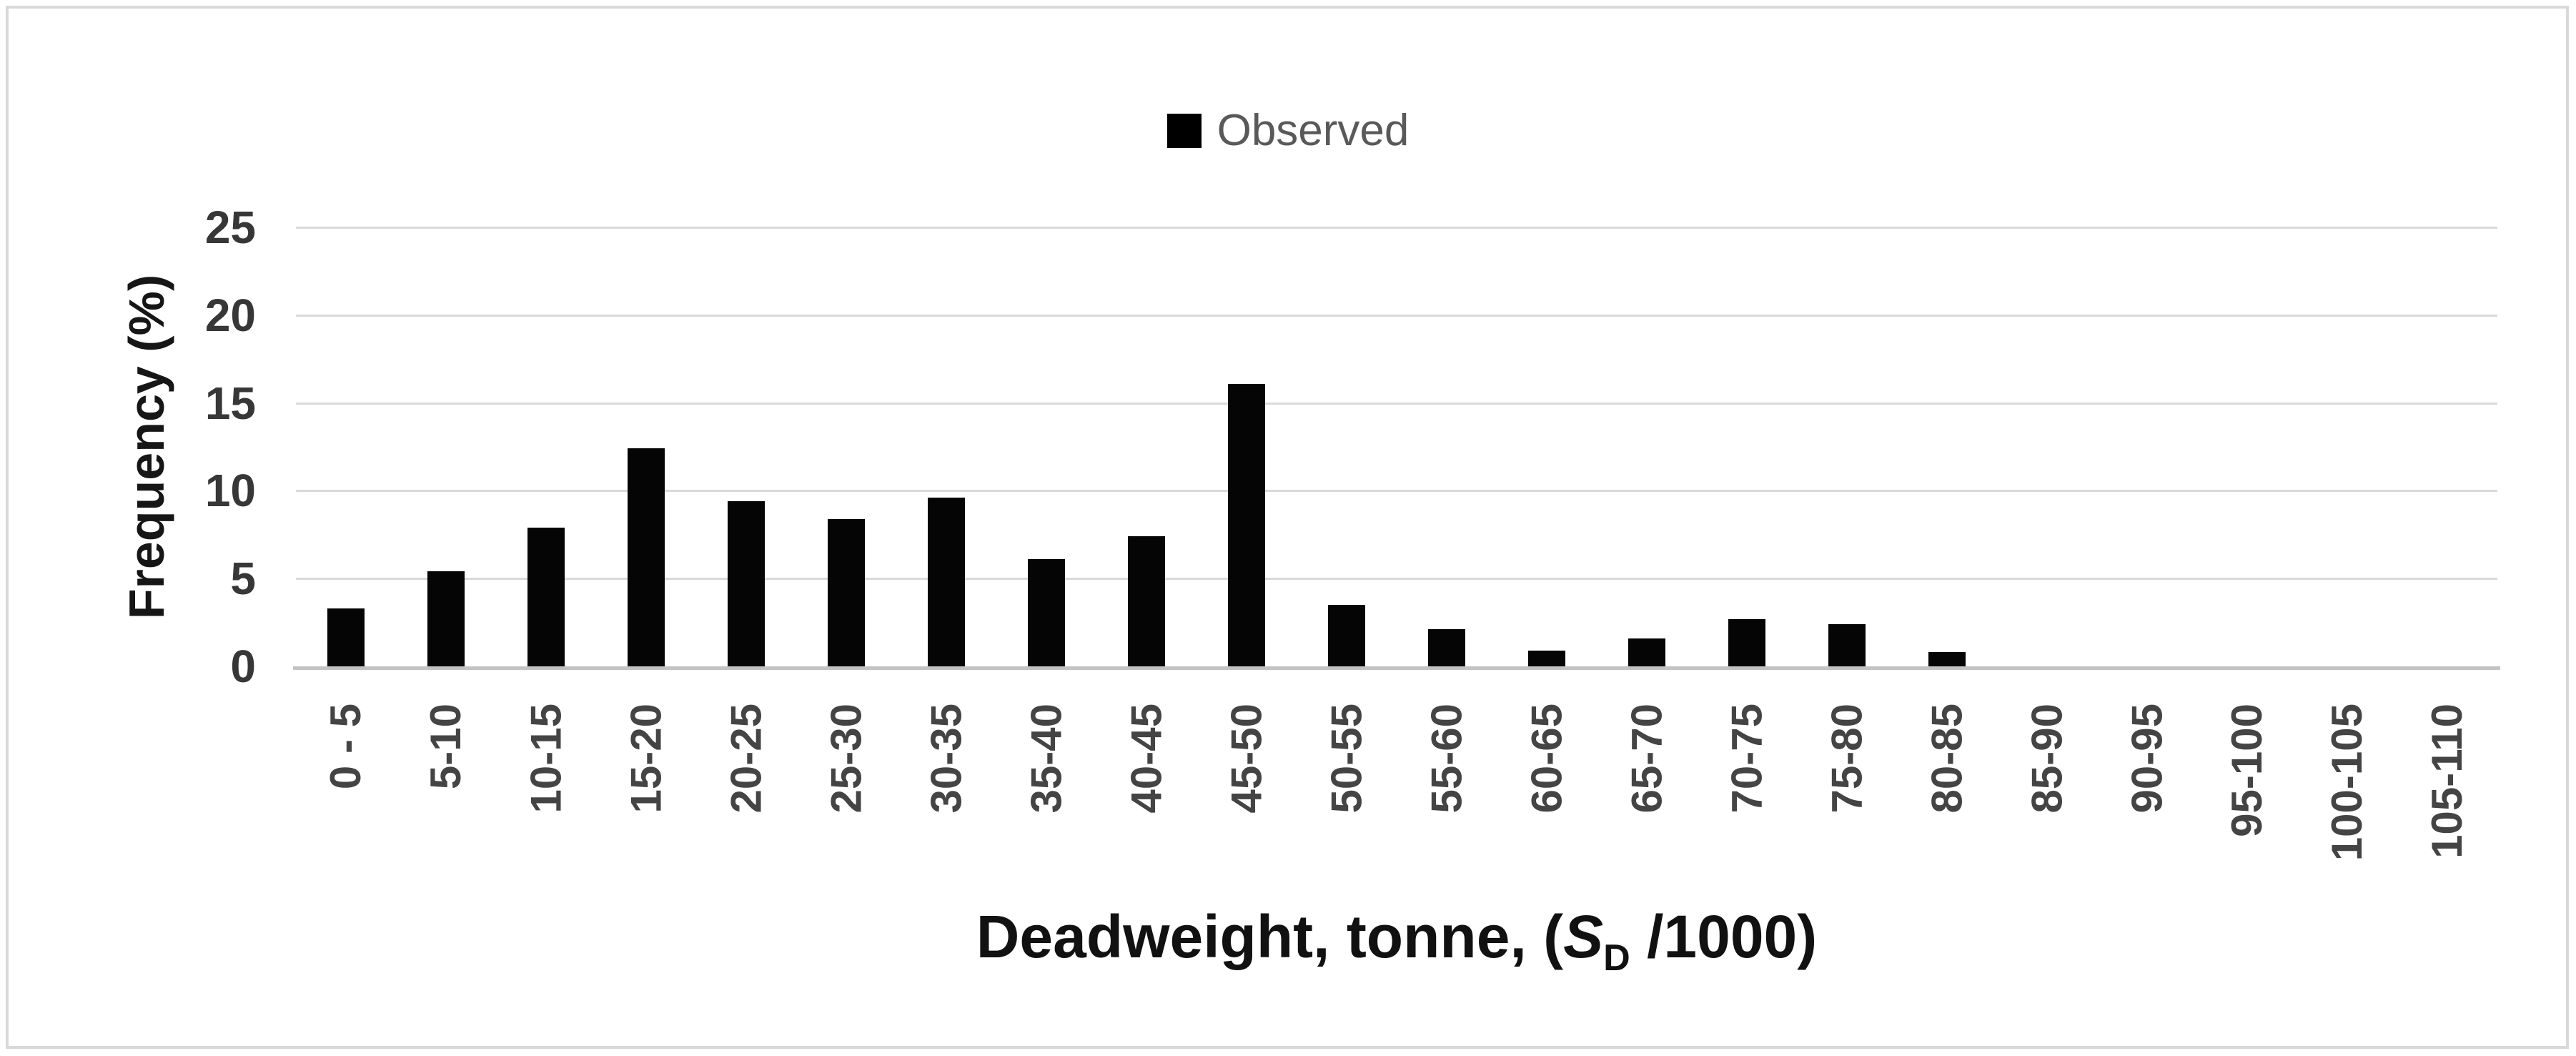 The height and width of the screenshot is (1056, 2576). What do you see at coordinates (1847, 759) in the screenshot?
I see `x-tick-label: 75-80` at bounding box center [1847, 759].